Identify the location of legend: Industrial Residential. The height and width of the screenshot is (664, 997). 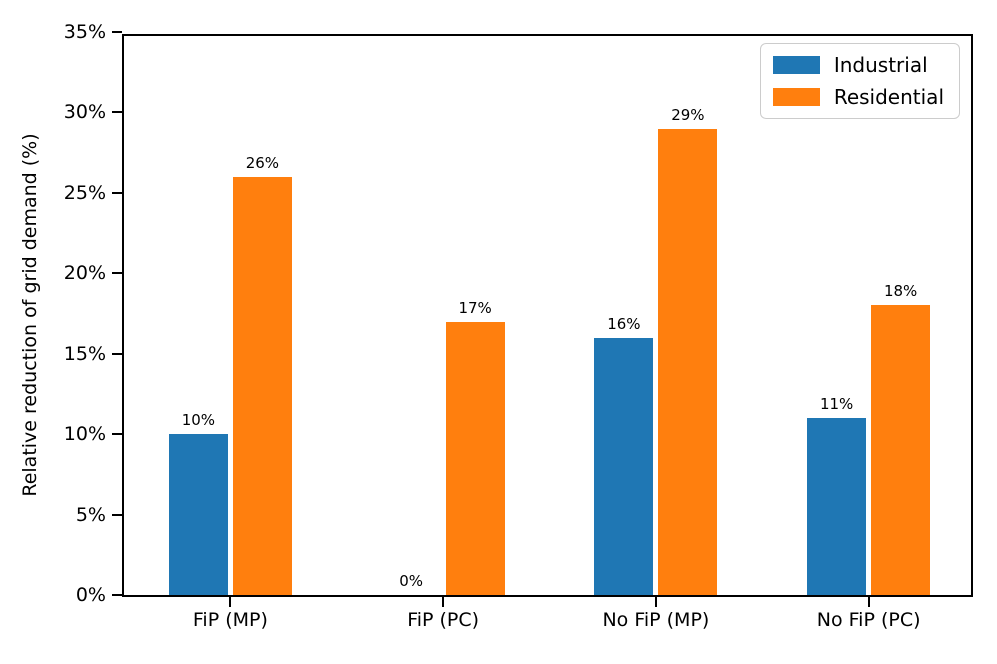
(859, 81).